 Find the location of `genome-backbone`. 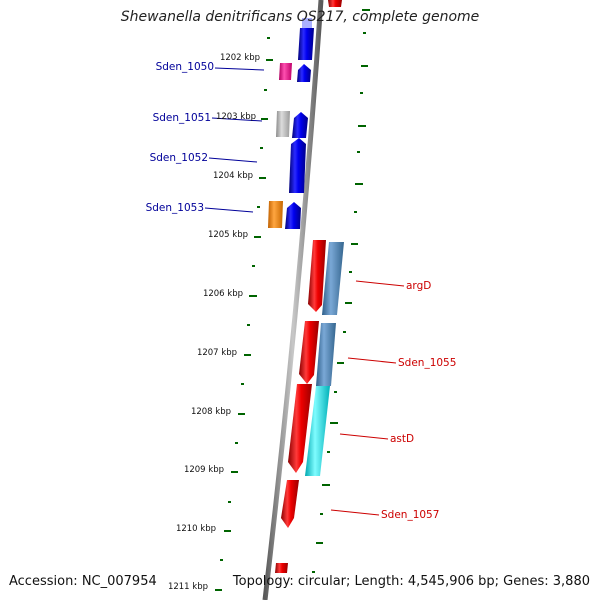

genome-backbone is located at coordinates (293, 300).